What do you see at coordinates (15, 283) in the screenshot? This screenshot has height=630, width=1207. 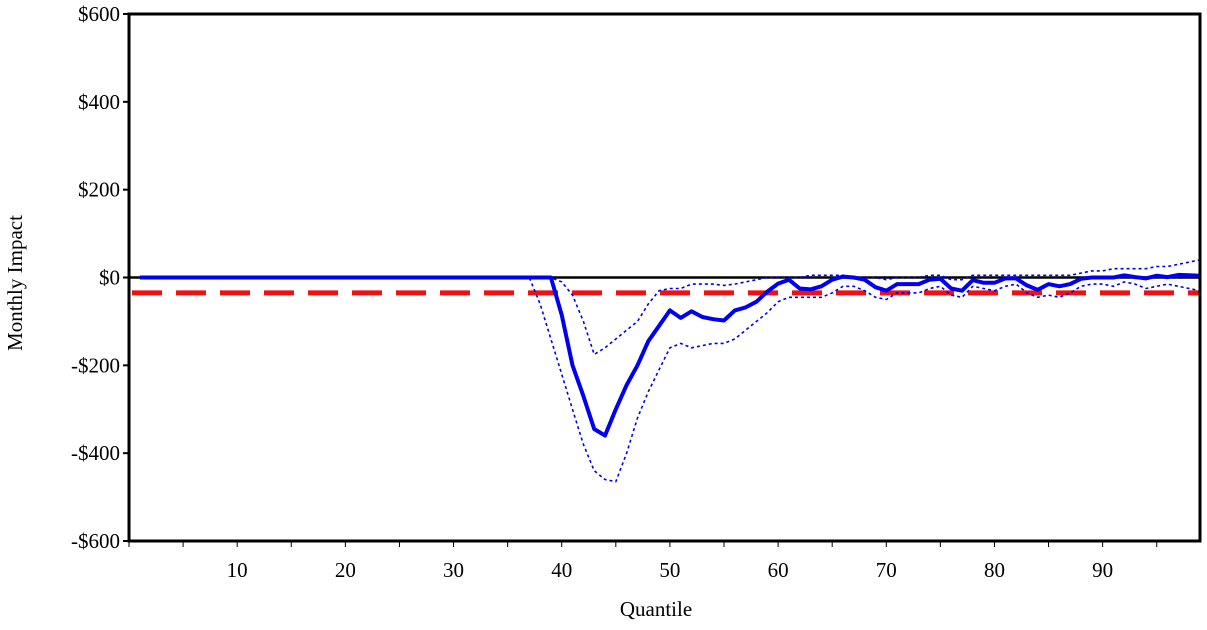 I see `y-axis-title: Monthly Impact` at bounding box center [15, 283].